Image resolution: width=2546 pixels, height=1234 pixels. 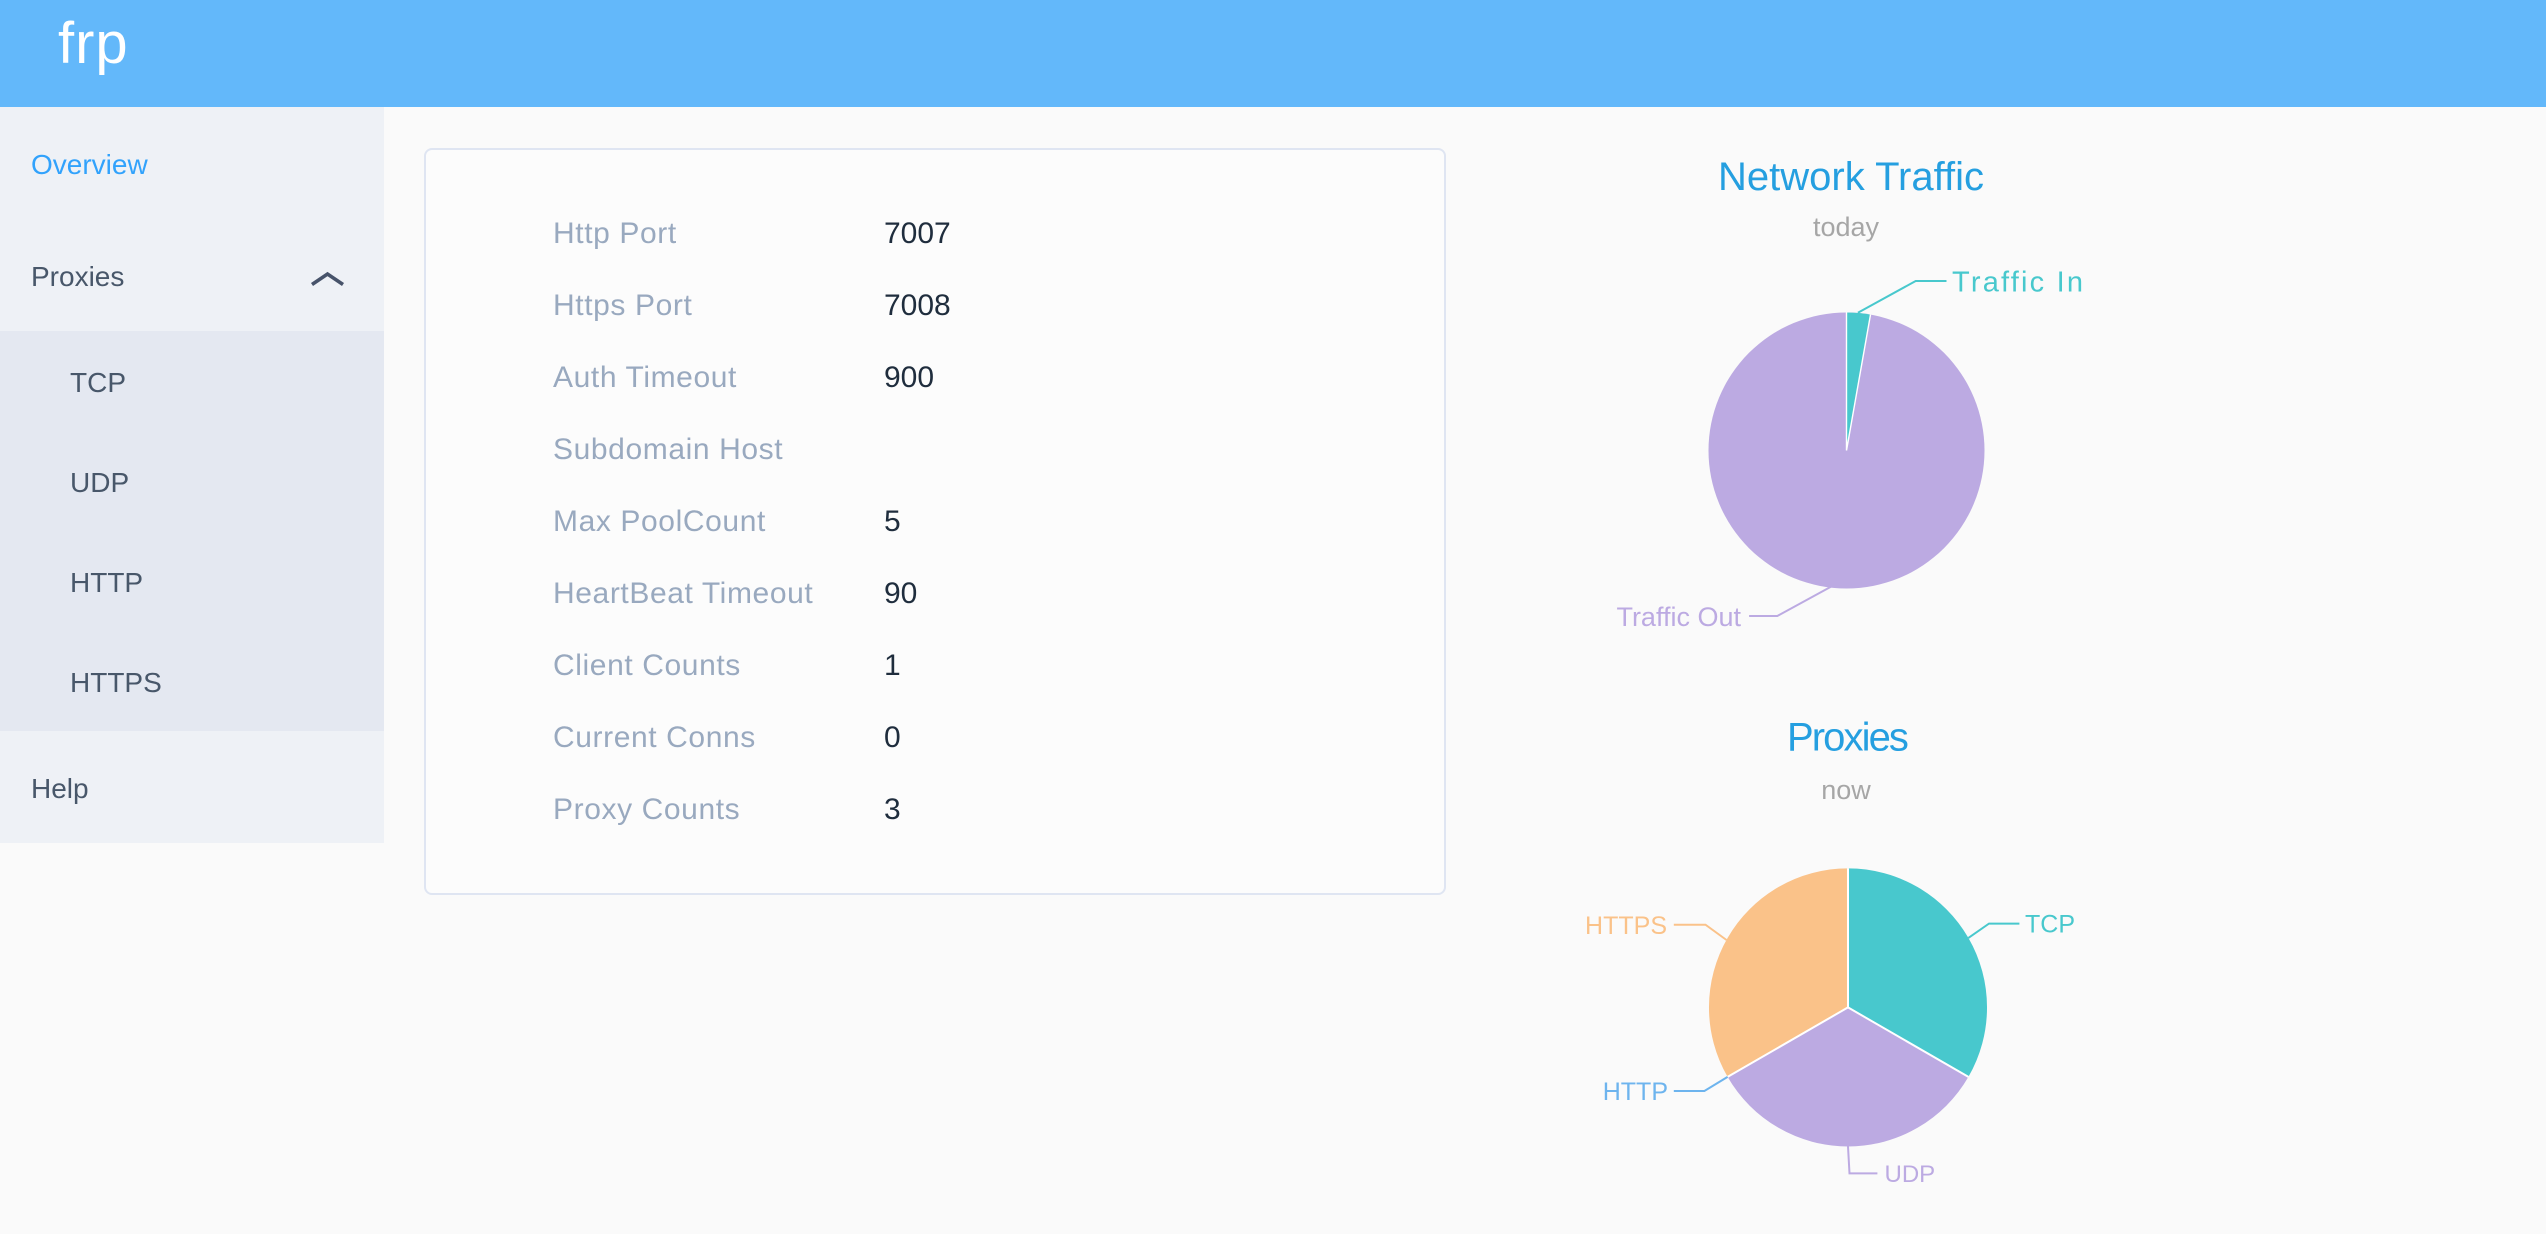 I want to click on svg-text: UDP, so click(x=1910, y=1174).